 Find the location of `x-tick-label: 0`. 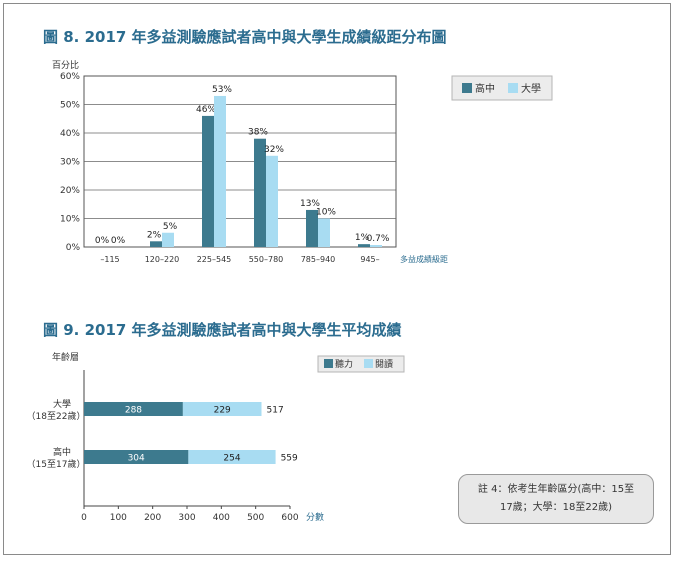

x-tick-label: 0 is located at coordinates (84, 518).